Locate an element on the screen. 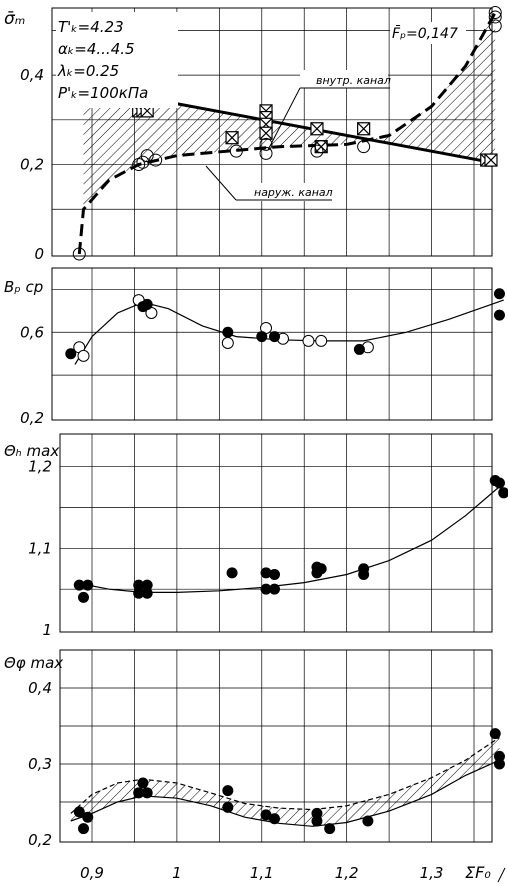 This screenshot has height=885, width=508. legend-inner-channel-background is located at coordinates (344, 79).